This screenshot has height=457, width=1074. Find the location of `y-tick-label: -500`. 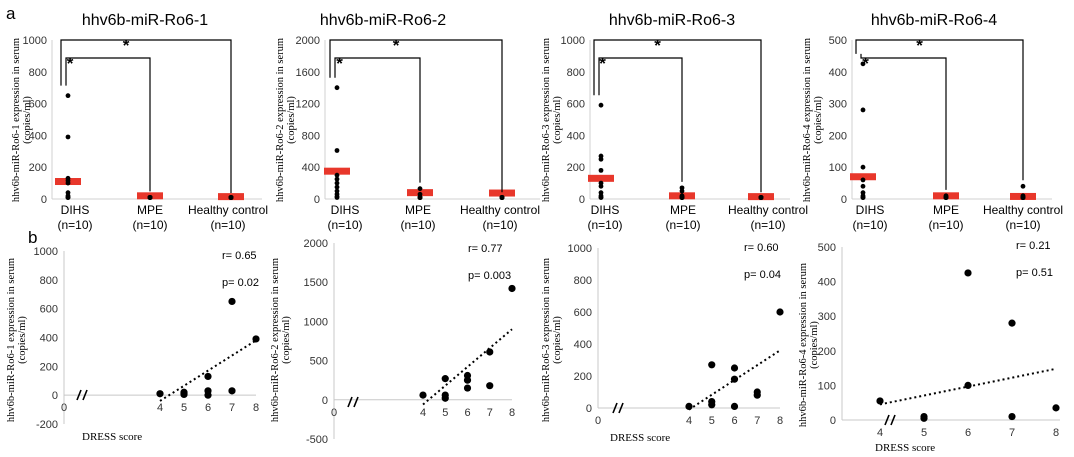

y-tick-label: -500 is located at coordinates (317, 440).